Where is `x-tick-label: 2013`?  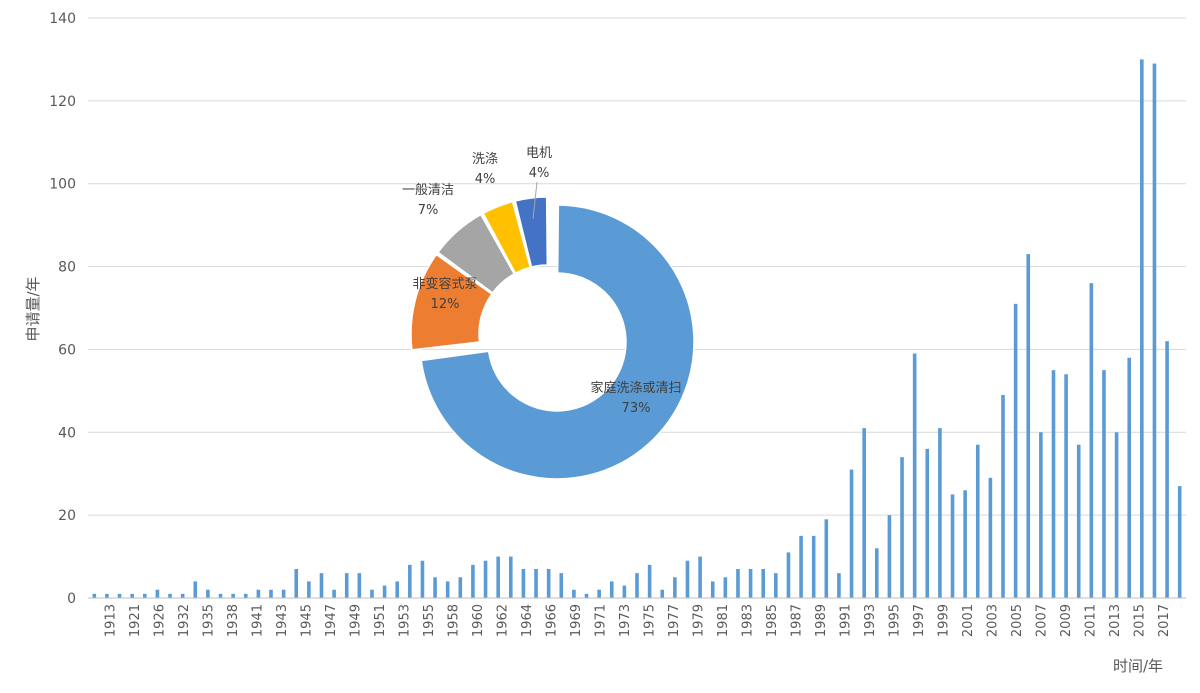 x-tick-label: 2013 is located at coordinates (1115, 620).